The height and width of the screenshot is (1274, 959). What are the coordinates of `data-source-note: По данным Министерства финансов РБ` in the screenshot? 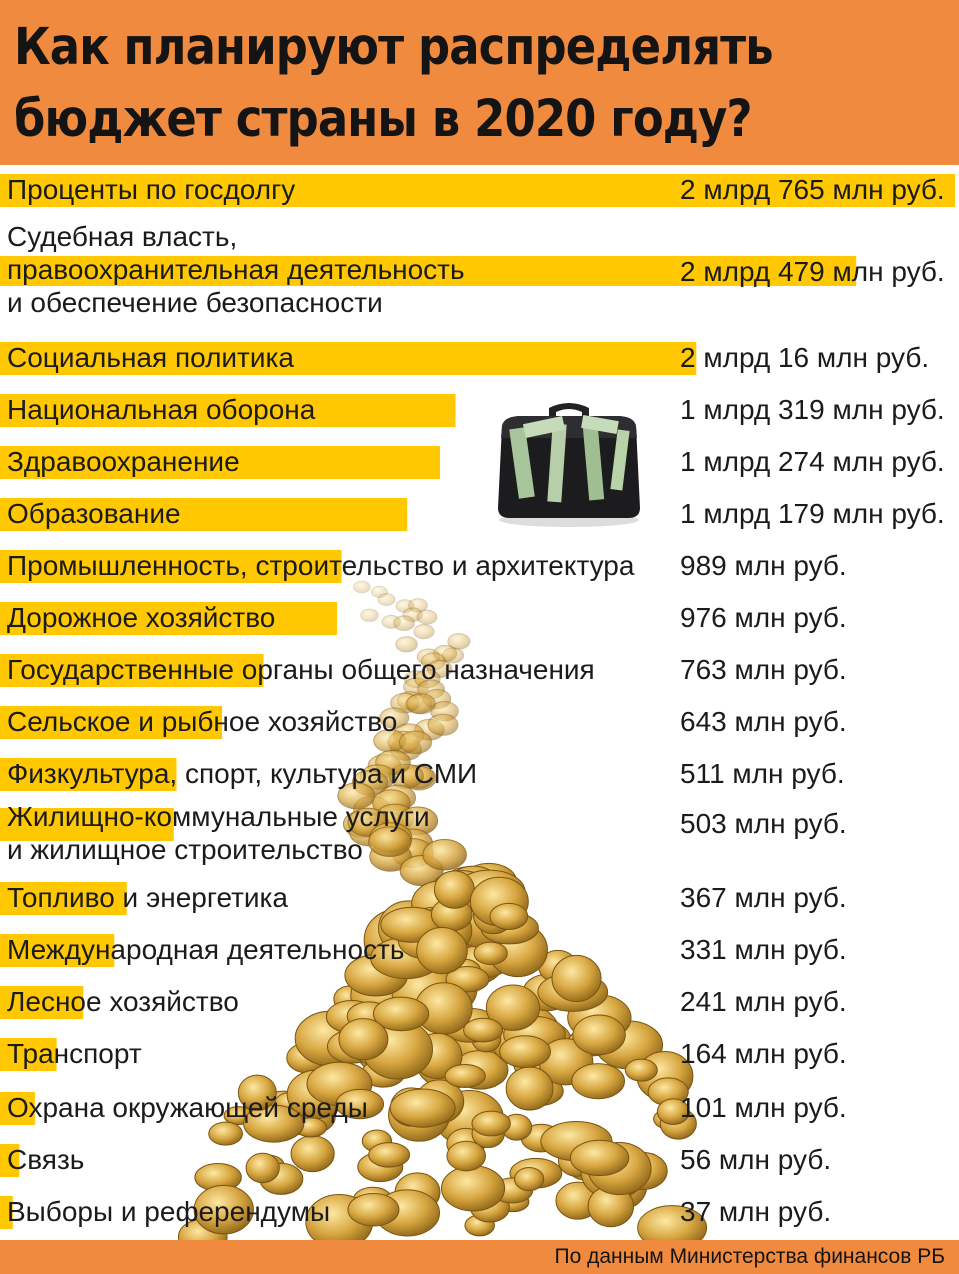 It's located at (749, 1256).